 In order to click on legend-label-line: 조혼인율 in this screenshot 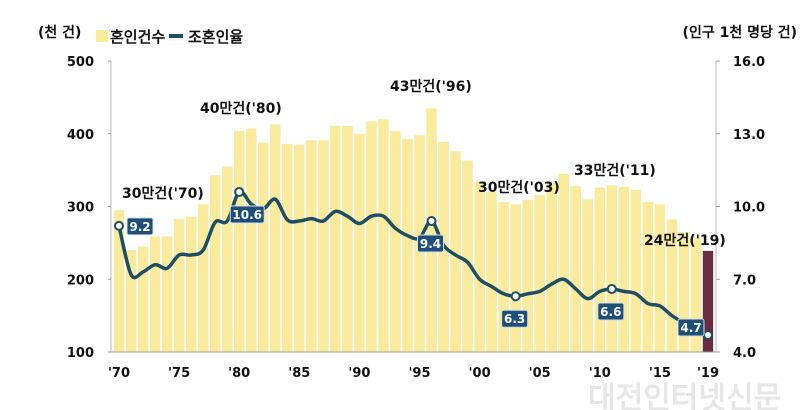, I will do `click(215, 37)`.